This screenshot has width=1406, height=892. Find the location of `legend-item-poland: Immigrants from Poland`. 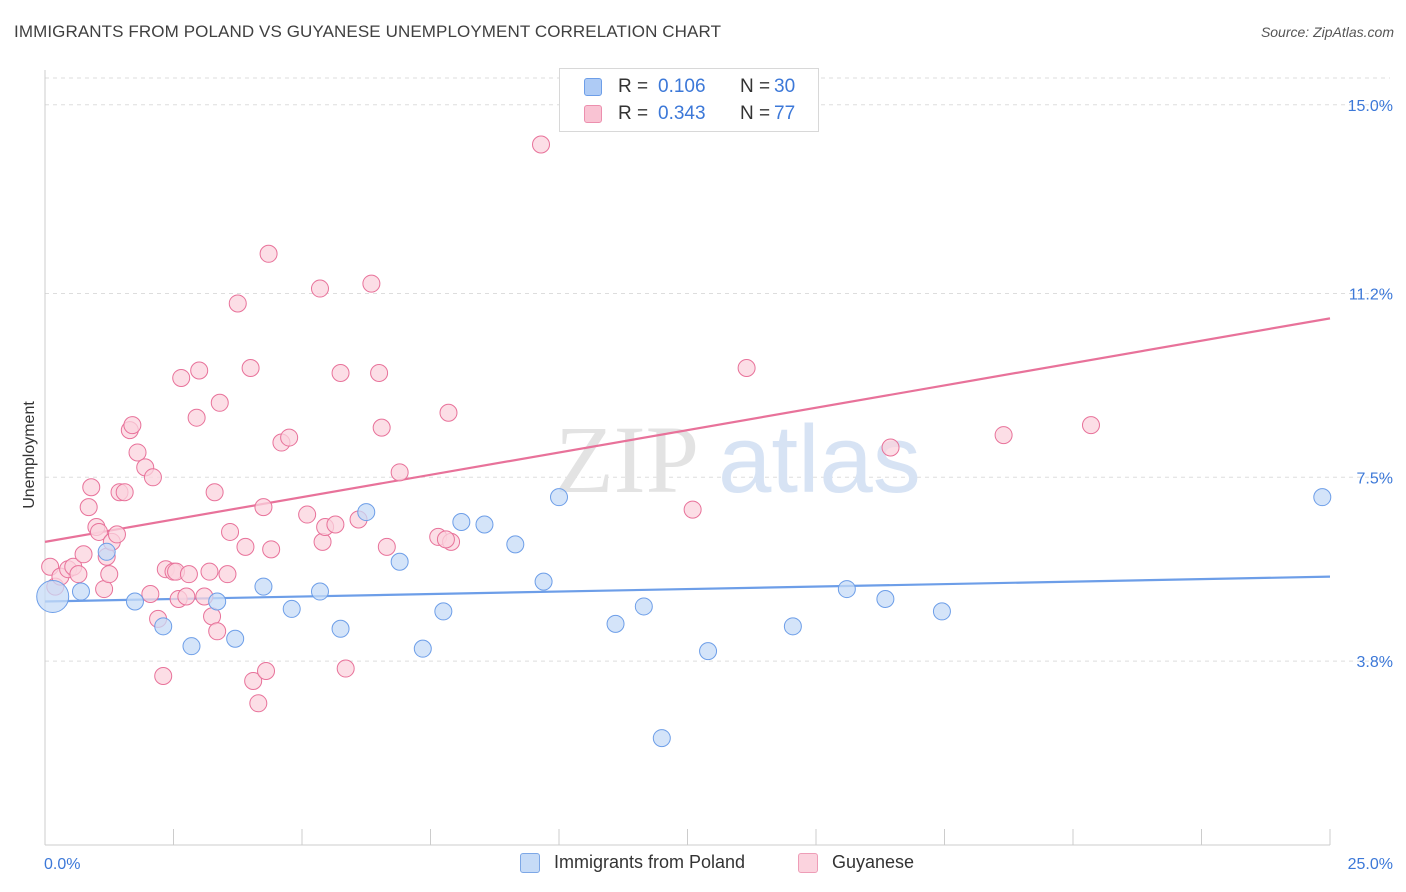

legend-item-poland: Immigrants from Poland is located at coordinates (632, 862).